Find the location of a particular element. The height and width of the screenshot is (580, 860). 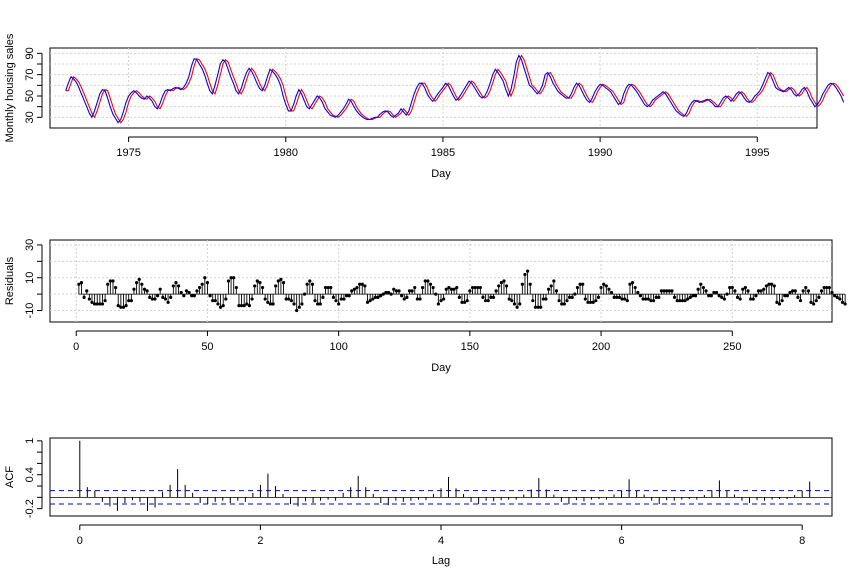

acf-confidence-bounds is located at coordinates (441, 497).